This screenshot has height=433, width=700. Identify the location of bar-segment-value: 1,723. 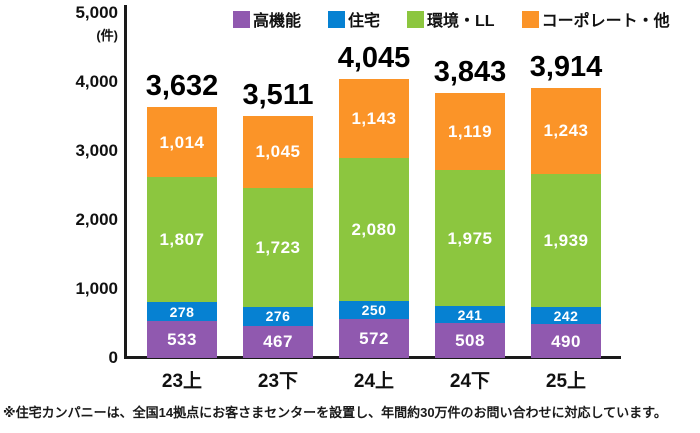
(278, 247).